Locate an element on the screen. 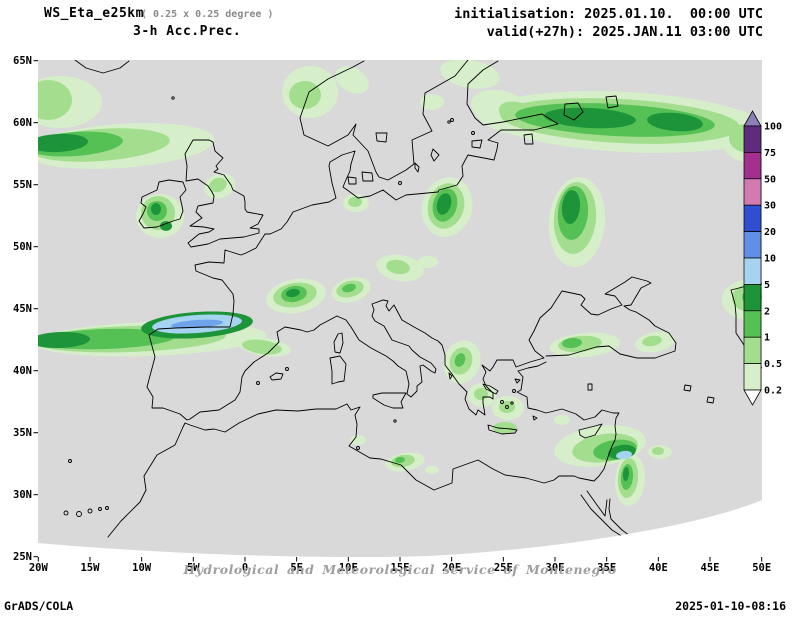 The image size is (800, 618). coastline-iceland is located at coordinates (102, 67).